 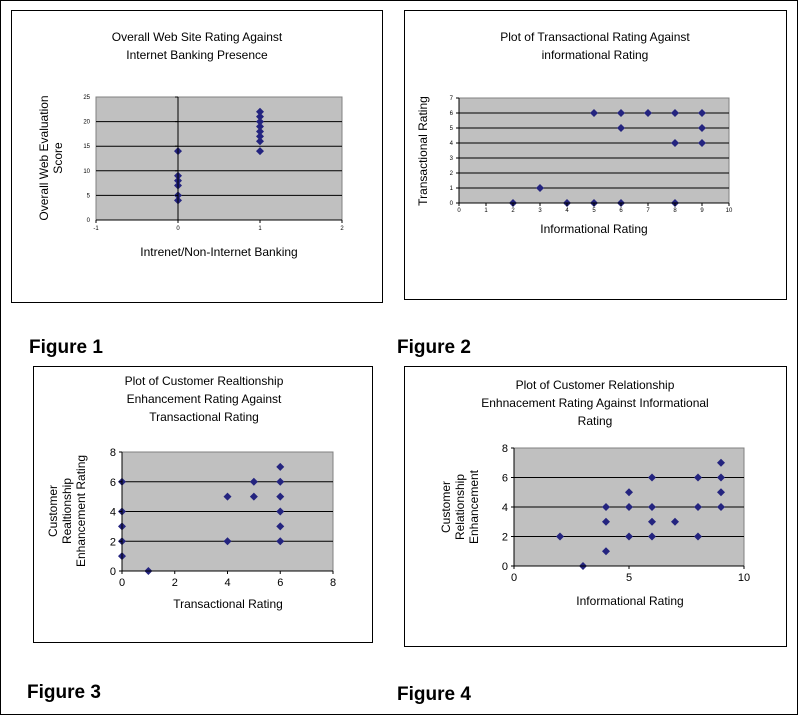 I want to click on y-tick-label: 7, so click(x=452, y=99).